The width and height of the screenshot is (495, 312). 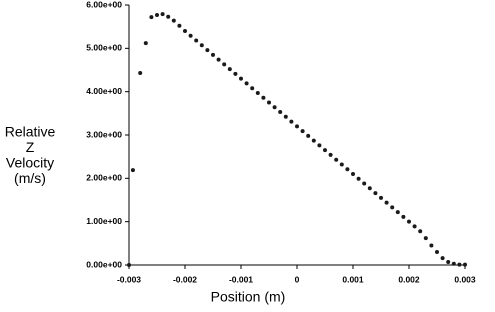 I want to click on y-axis-label: Velocity, so click(x=30, y=163).